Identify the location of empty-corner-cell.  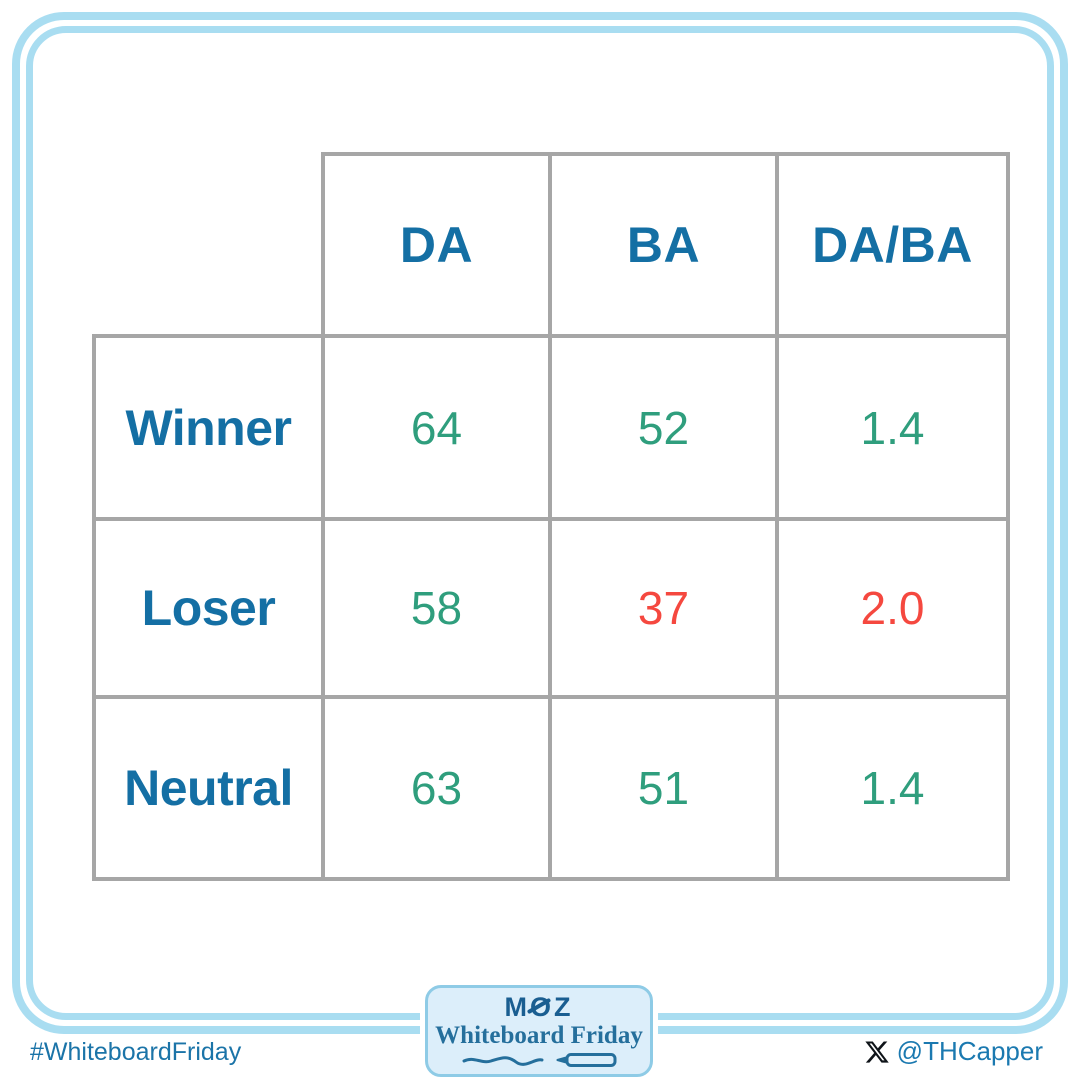
(208, 245).